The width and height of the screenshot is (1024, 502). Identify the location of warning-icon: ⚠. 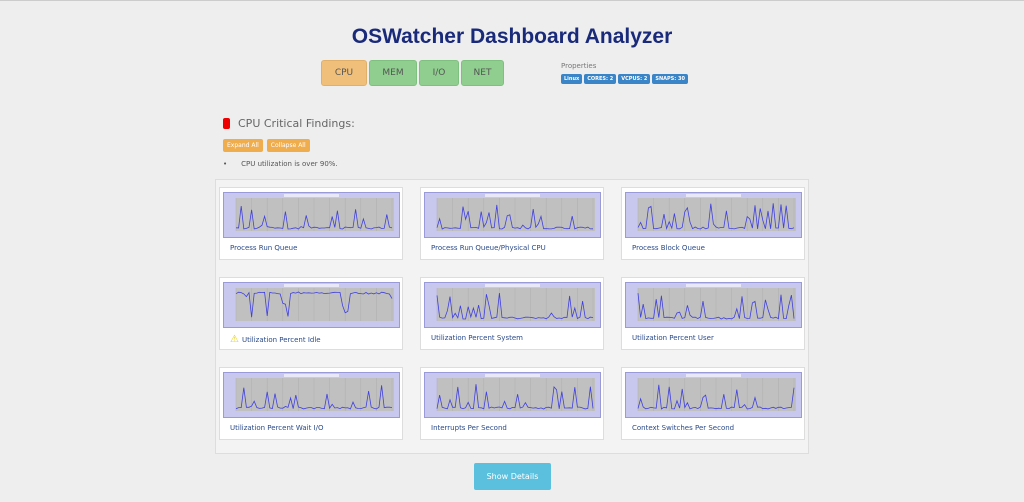
(234, 339).